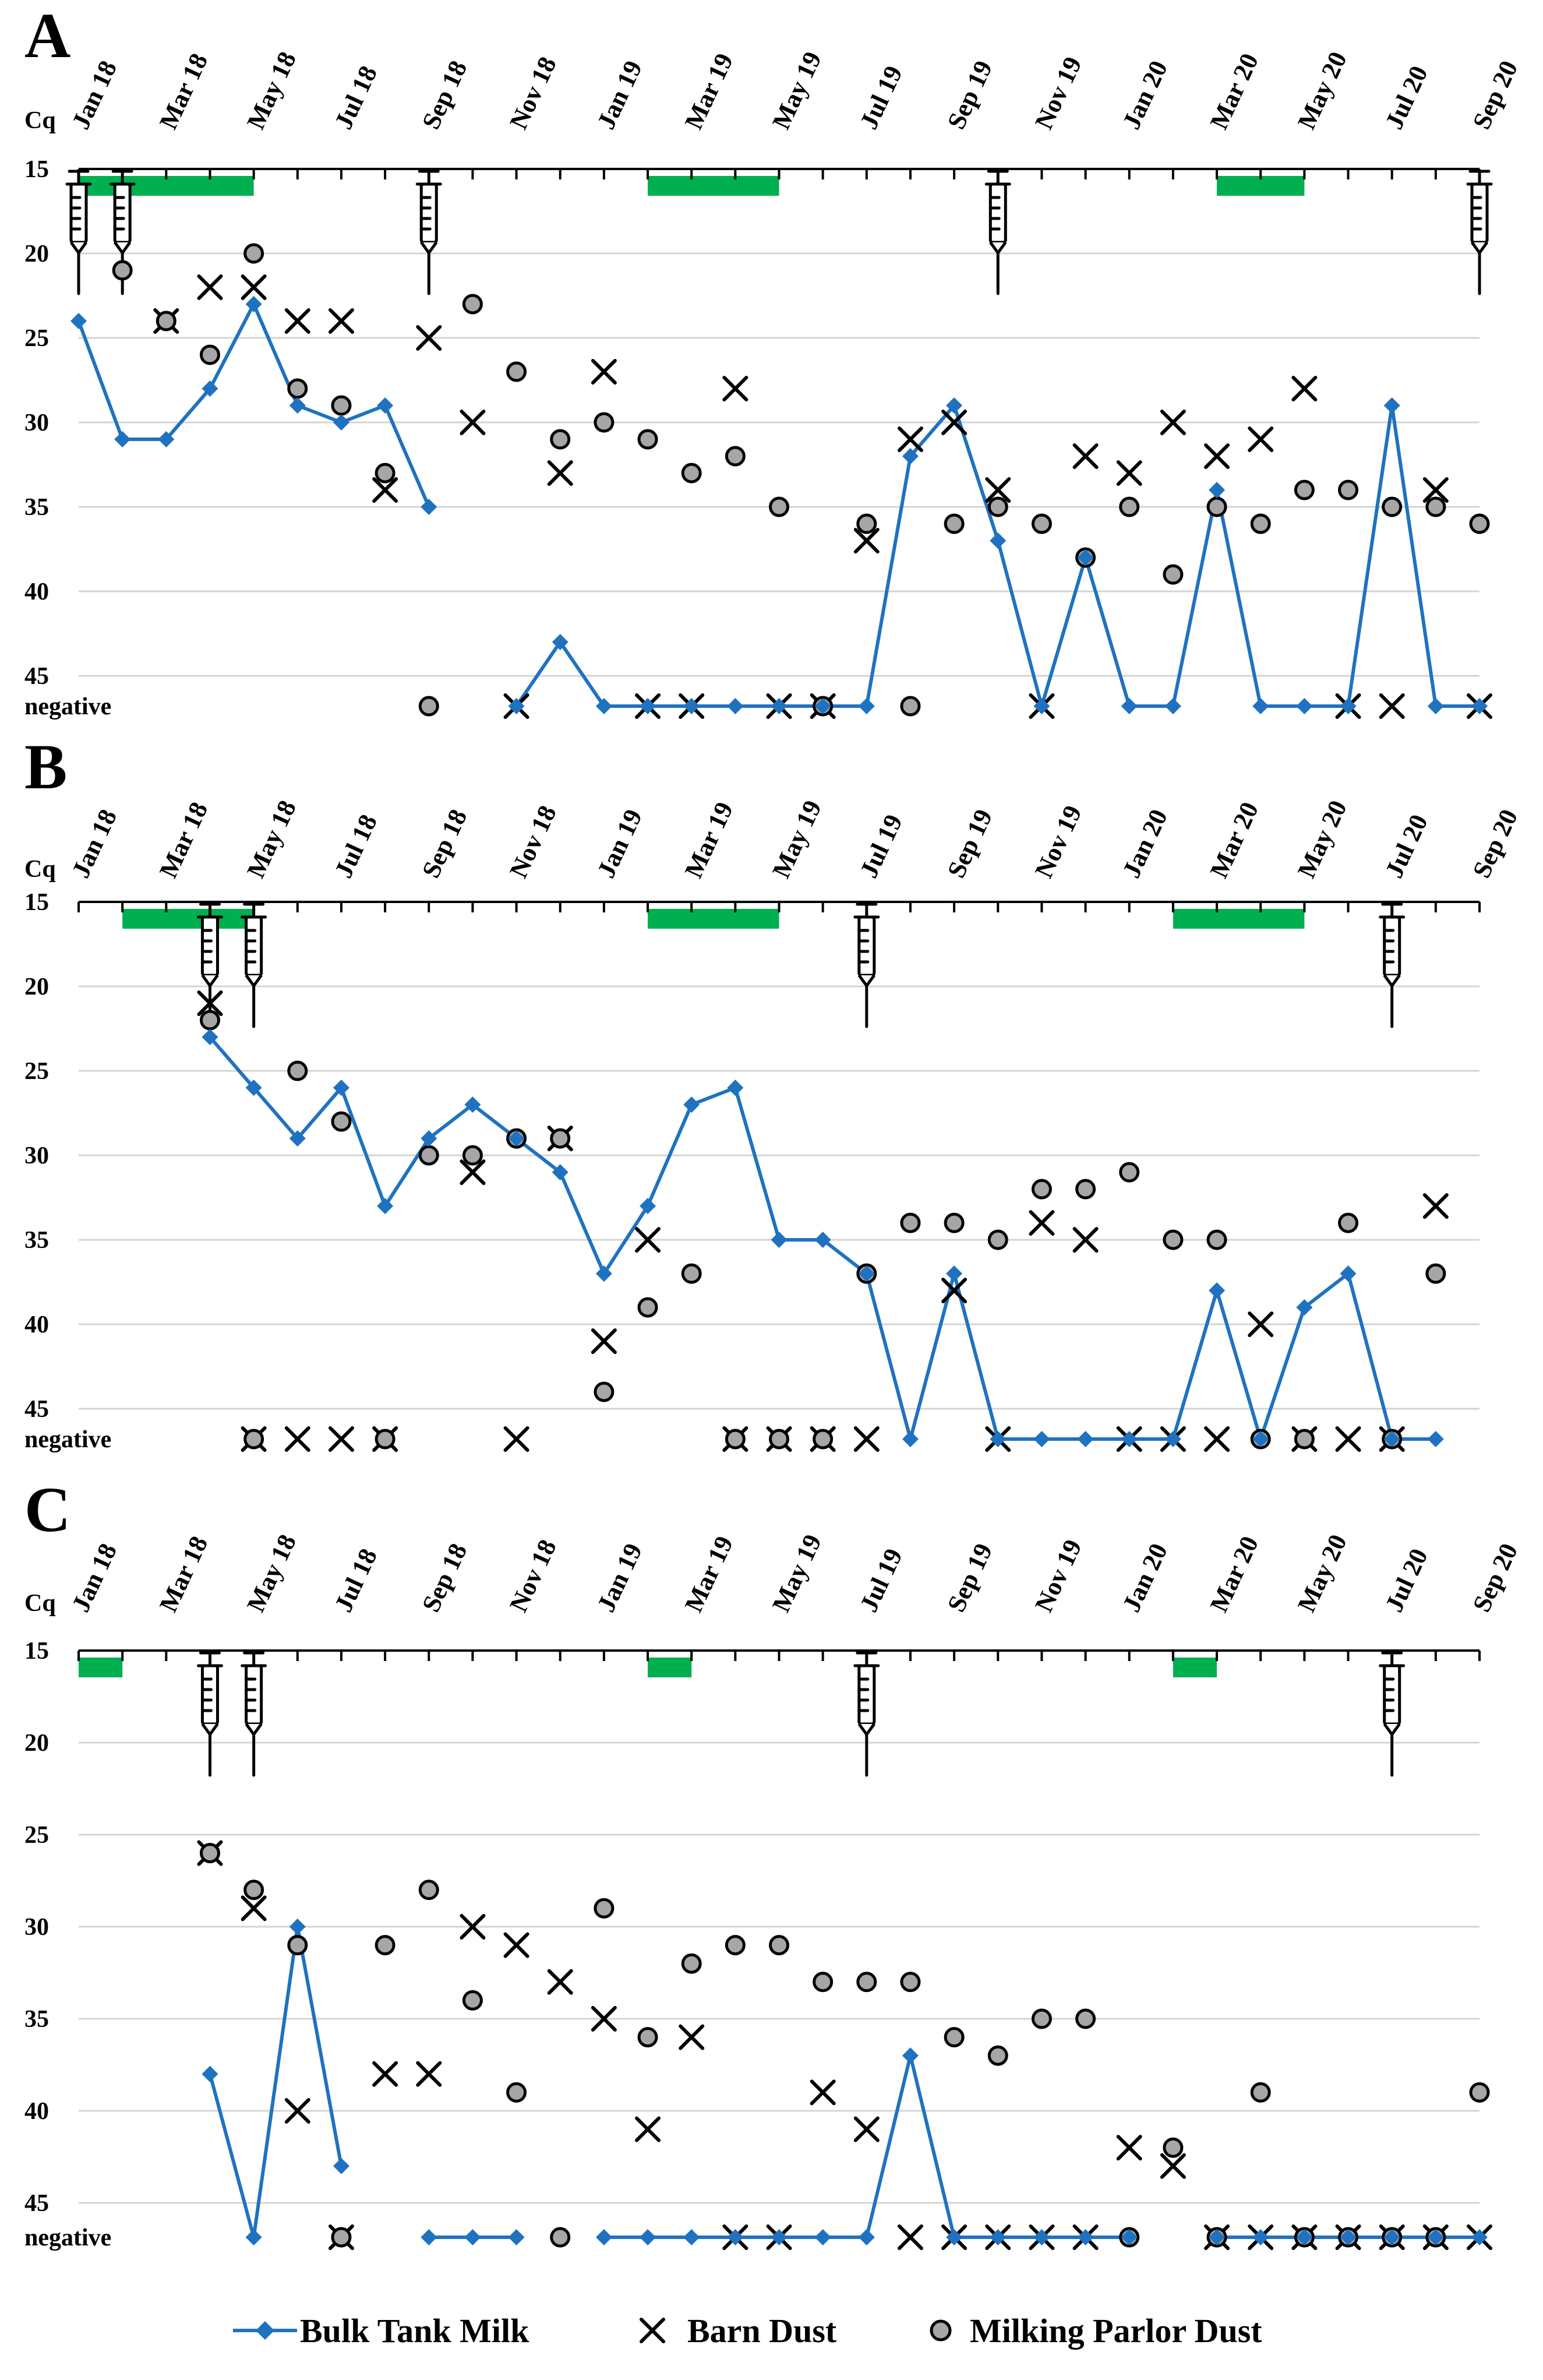  I want to click on legend-barn-label: Barn Dust, so click(762, 2331).